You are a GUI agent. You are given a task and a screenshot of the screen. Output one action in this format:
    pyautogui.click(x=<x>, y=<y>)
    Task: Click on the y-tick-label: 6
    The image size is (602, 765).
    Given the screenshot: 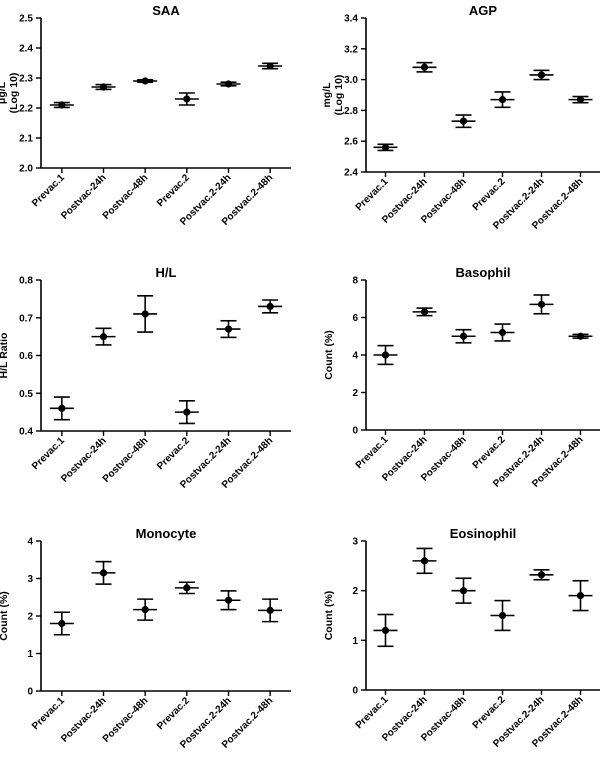 What is the action you would take?
    pyautogui.click(x=355, y=318)
    